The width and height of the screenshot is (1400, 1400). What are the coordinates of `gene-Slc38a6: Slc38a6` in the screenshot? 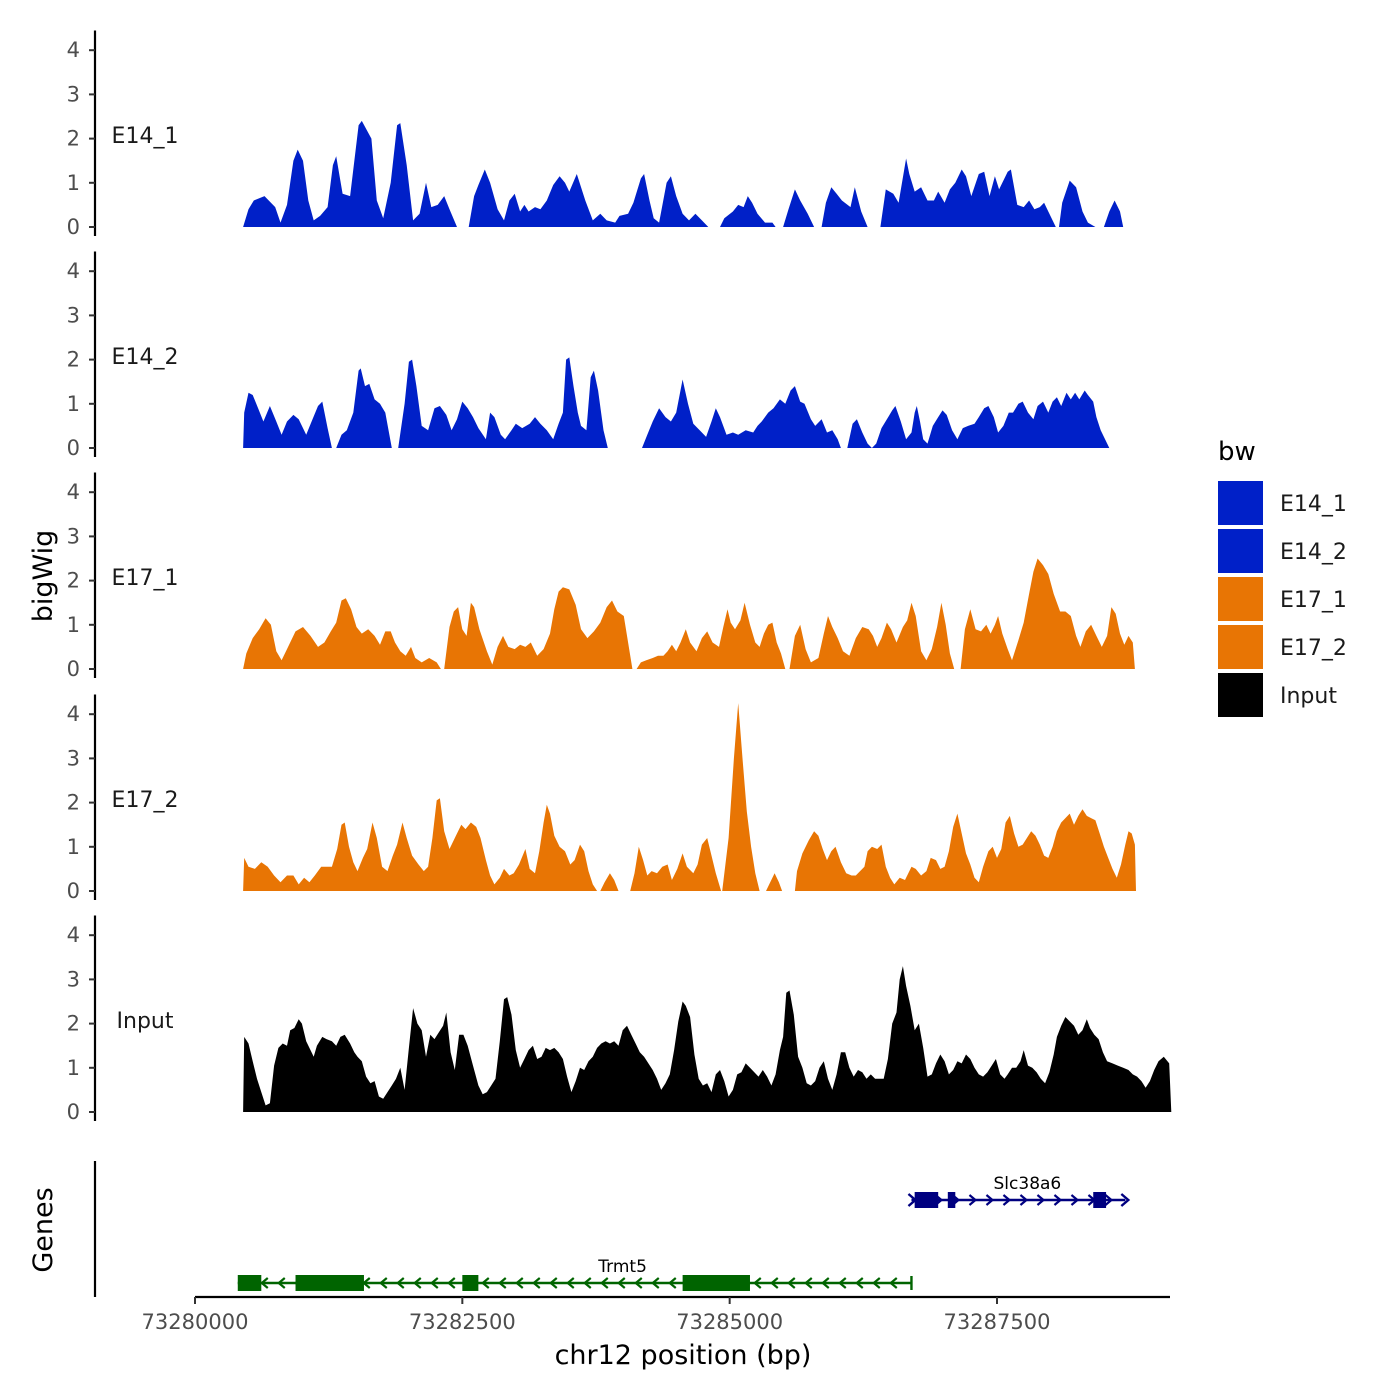 It's located at (1019, 1191).